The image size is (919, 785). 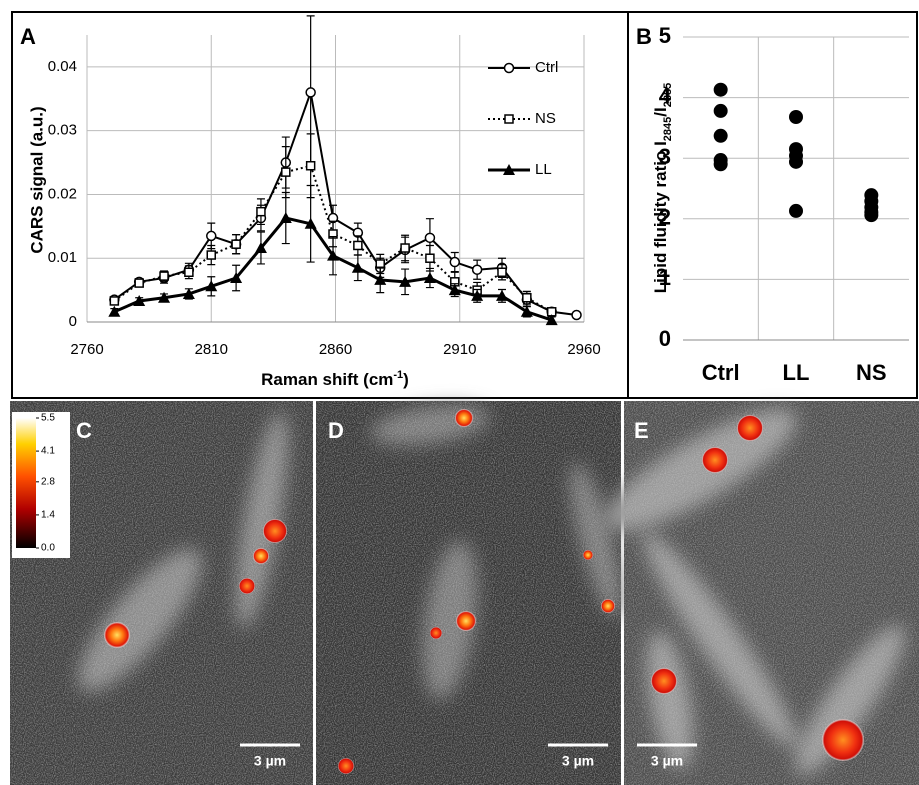 I want to click on x-tick-label: LL, so click(x=796, y=372).